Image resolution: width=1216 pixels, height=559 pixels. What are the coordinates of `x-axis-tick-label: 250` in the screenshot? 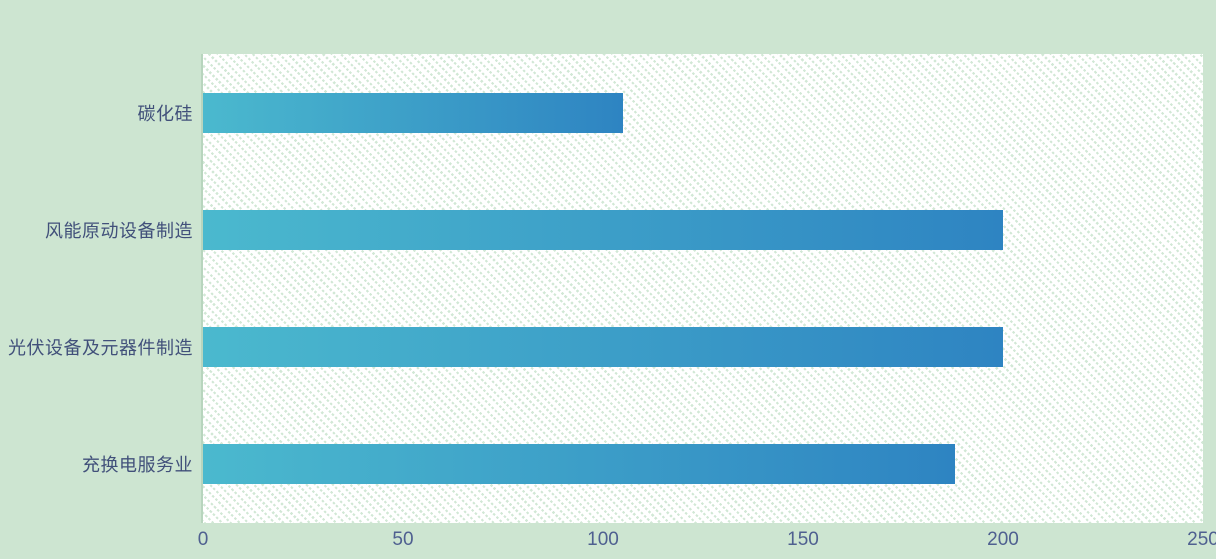 It's located at (1201, 539).